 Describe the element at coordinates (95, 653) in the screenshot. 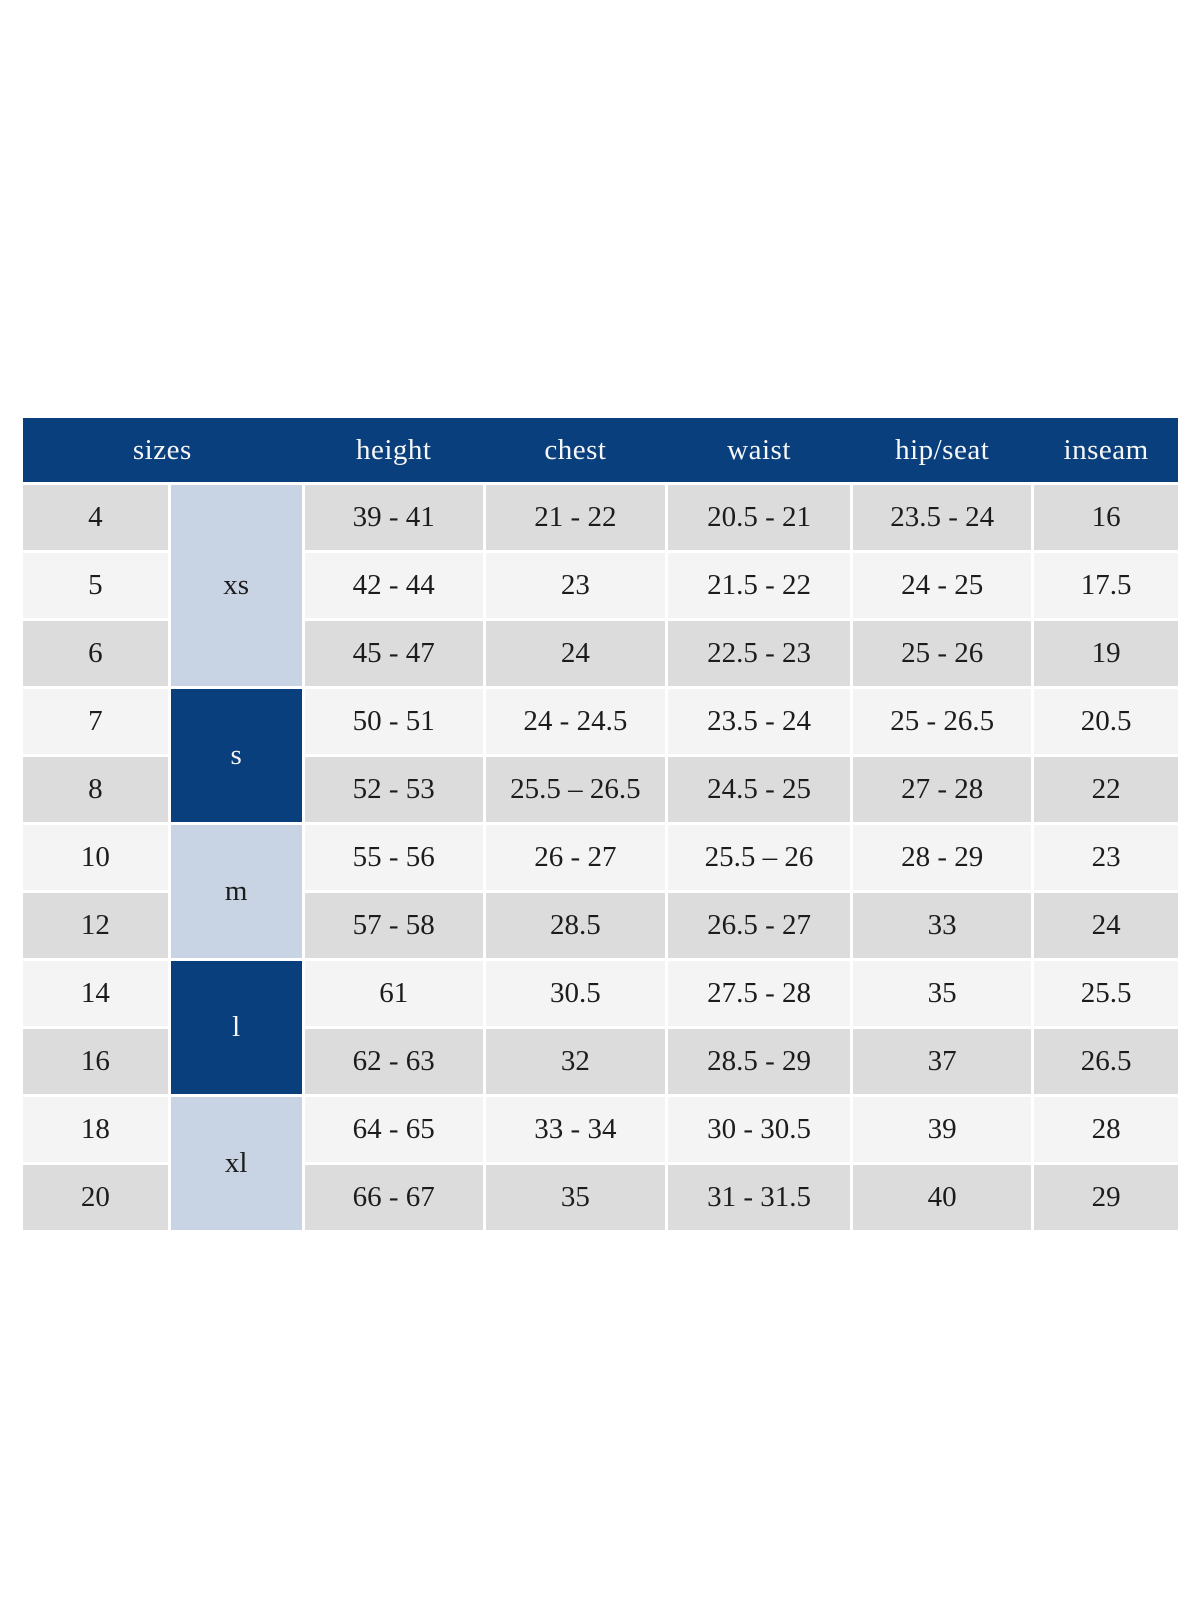

I see `size-cell: 6` at that location.